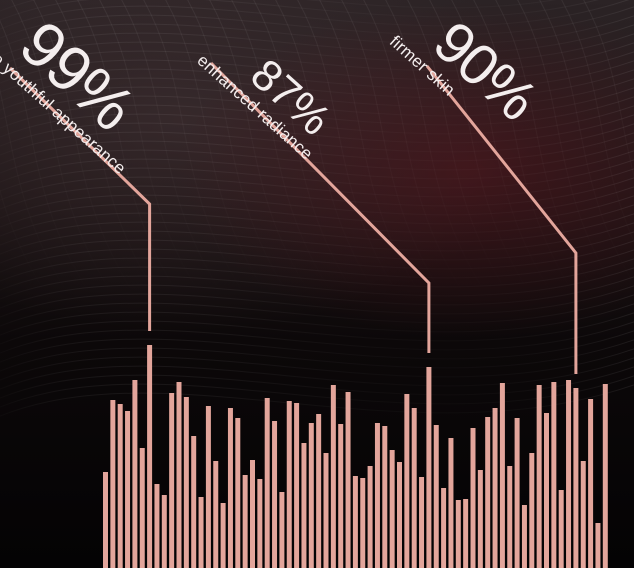  I want to click on callout-3-leader-line, so click(501, 219).